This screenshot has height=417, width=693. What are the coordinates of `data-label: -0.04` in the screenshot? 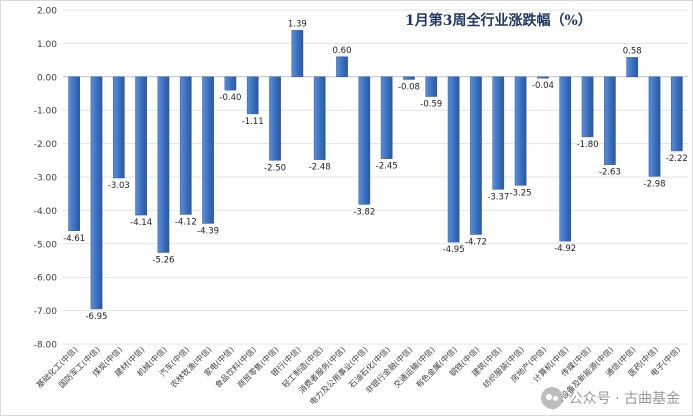 It's located at (543, 86).